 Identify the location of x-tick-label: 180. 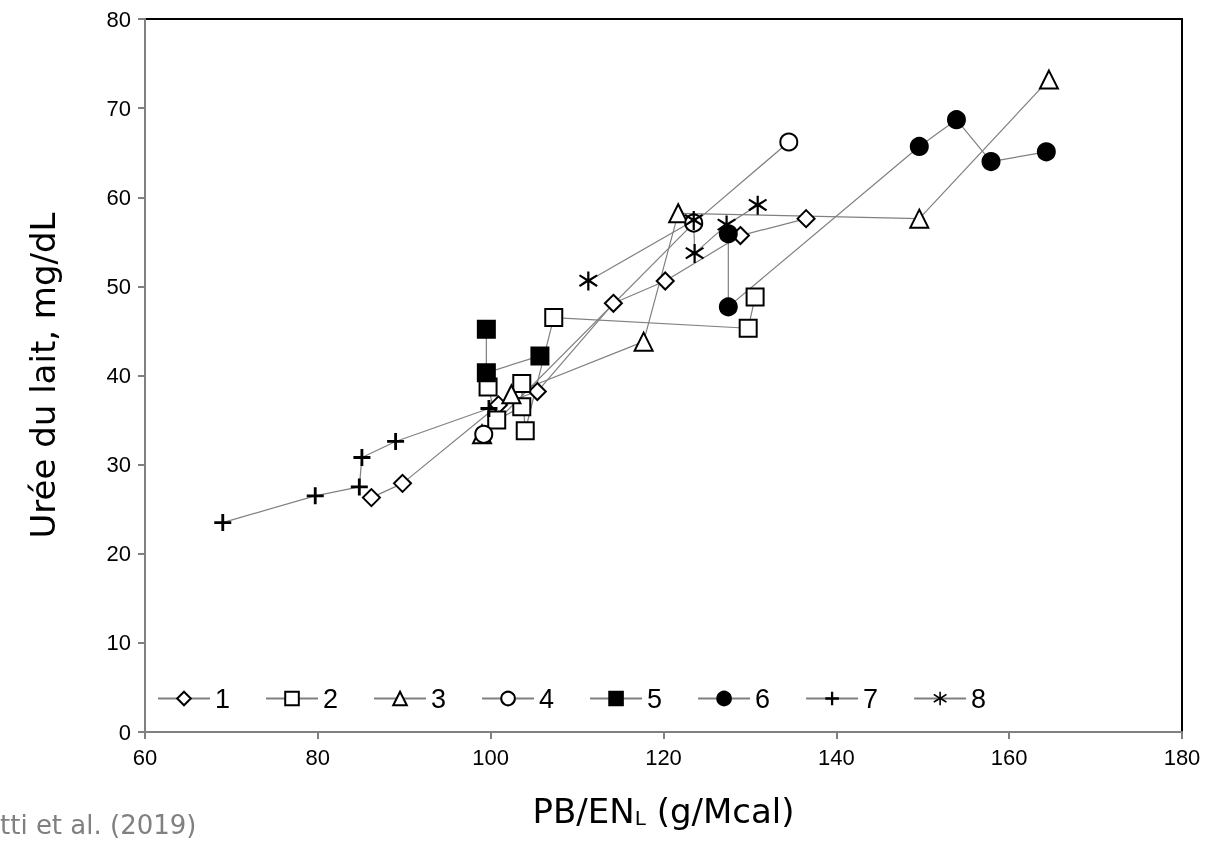
(1182, 757).